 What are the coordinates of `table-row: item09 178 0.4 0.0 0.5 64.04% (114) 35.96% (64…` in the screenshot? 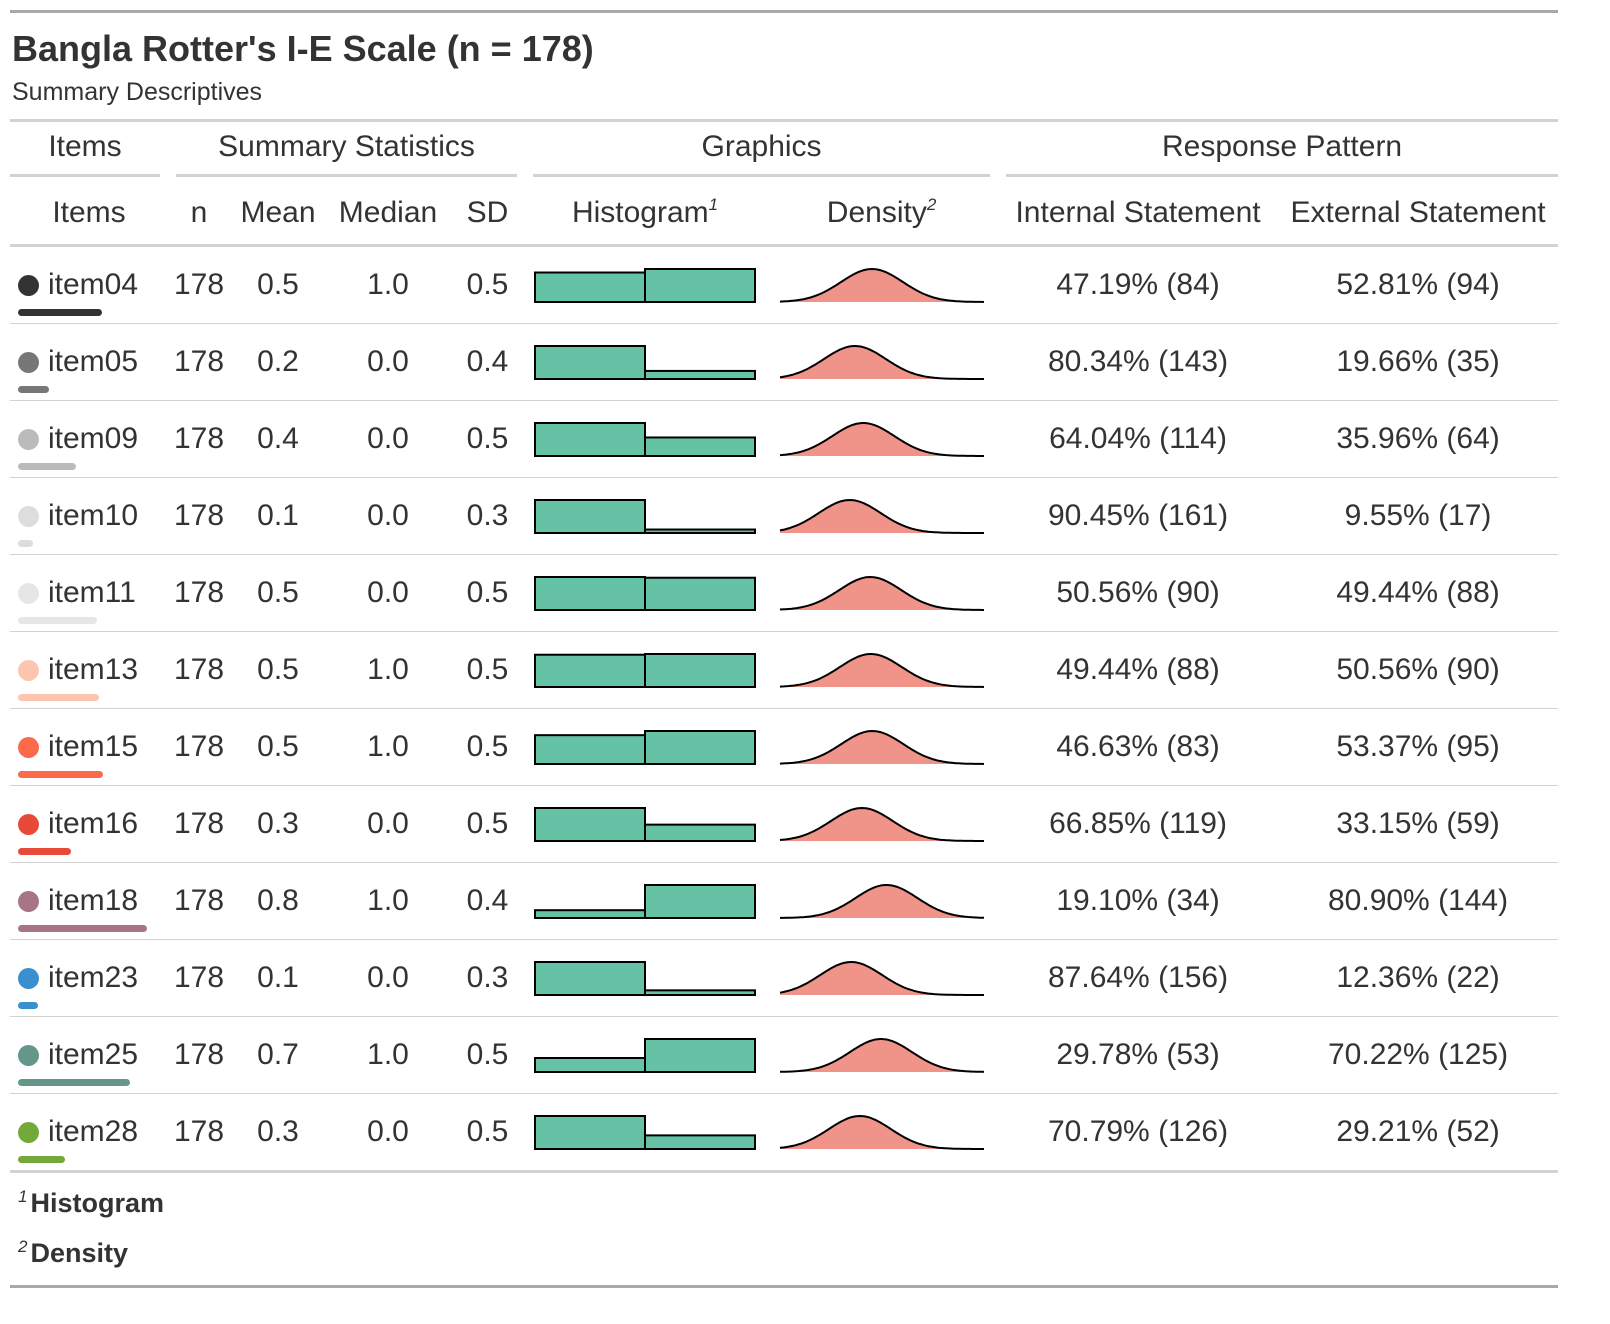 It's located at (784, 439).